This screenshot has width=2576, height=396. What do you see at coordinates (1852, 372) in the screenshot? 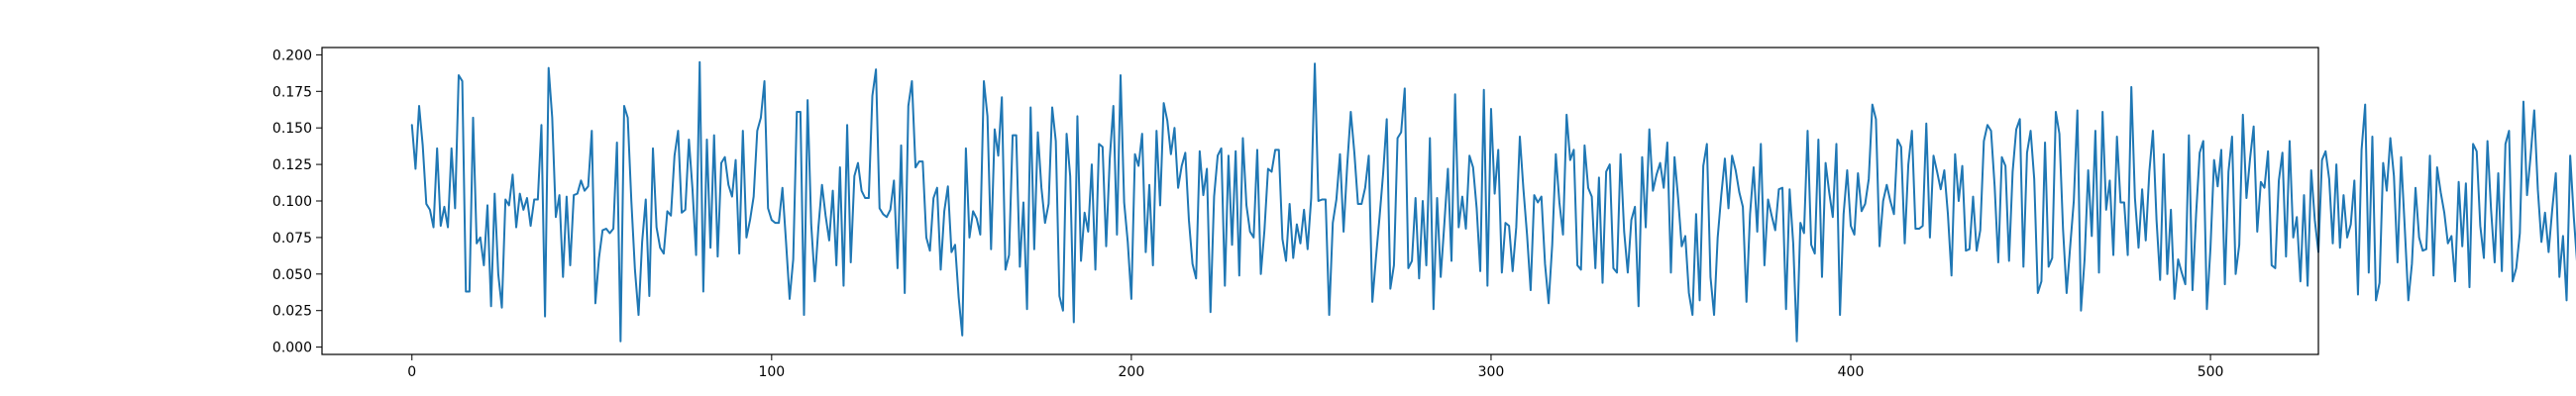
I see `x-tick-label: 400` at bounding box center [1852, 372].